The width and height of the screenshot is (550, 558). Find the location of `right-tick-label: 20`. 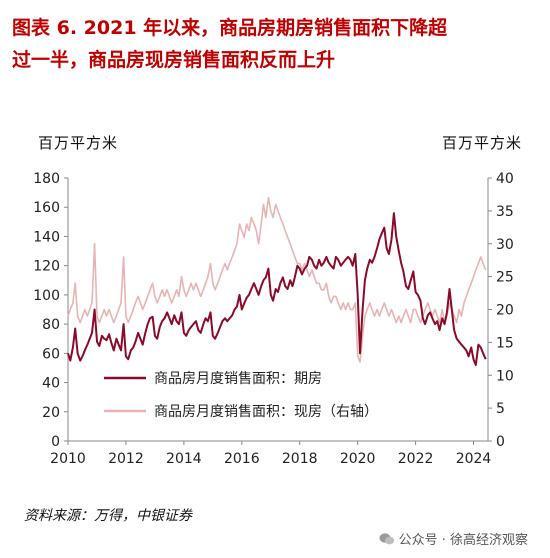

right-tick-label: 20 is located at coordinates (505, 311).